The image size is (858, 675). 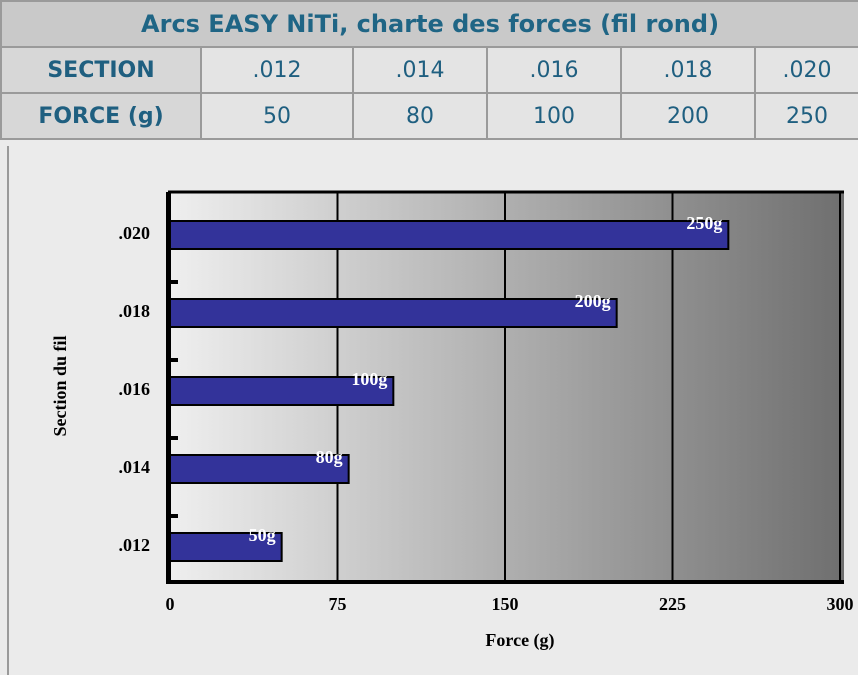 I want to click on data-label: 80g, so click(x=329, y=457).